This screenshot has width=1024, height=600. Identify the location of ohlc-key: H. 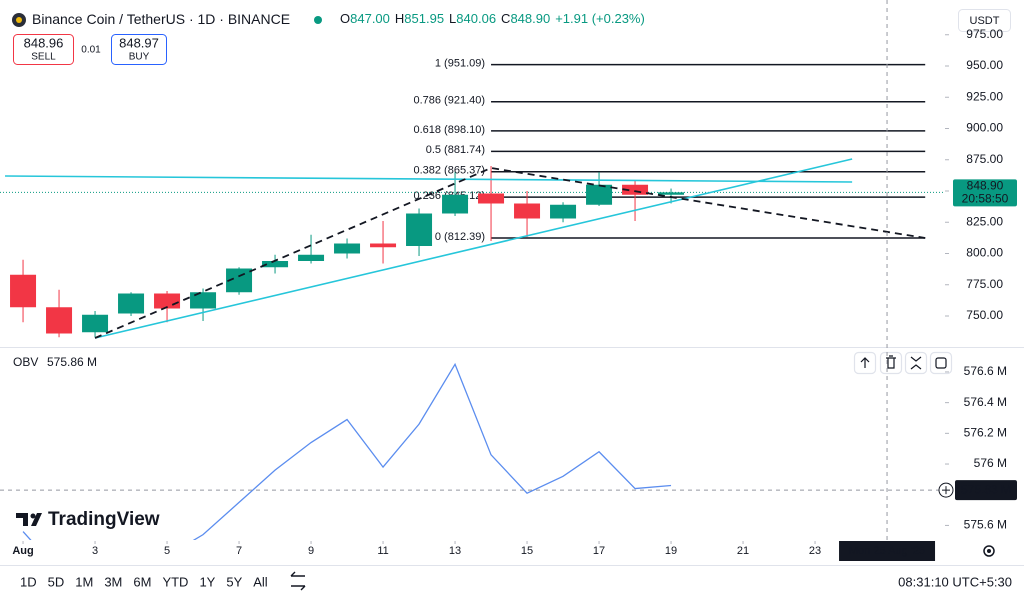
(399, 18).